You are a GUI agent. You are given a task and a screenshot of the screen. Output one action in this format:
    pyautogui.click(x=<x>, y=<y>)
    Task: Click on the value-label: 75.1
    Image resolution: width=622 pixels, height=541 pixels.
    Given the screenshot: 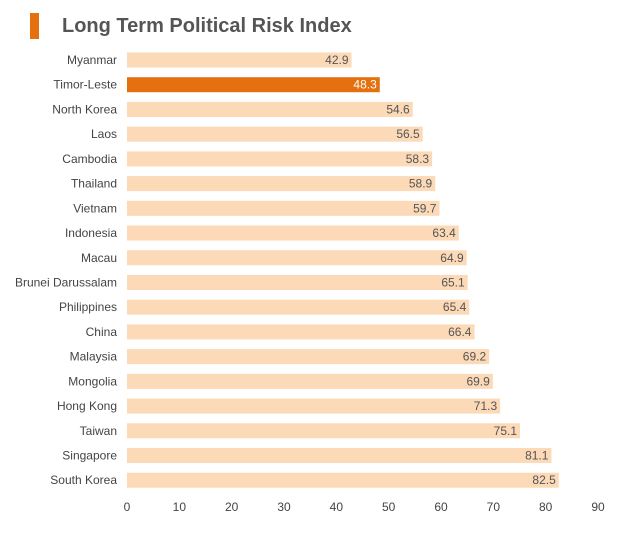 What is the action you would take?
    pyautogui.click(x=506, y=431)
    